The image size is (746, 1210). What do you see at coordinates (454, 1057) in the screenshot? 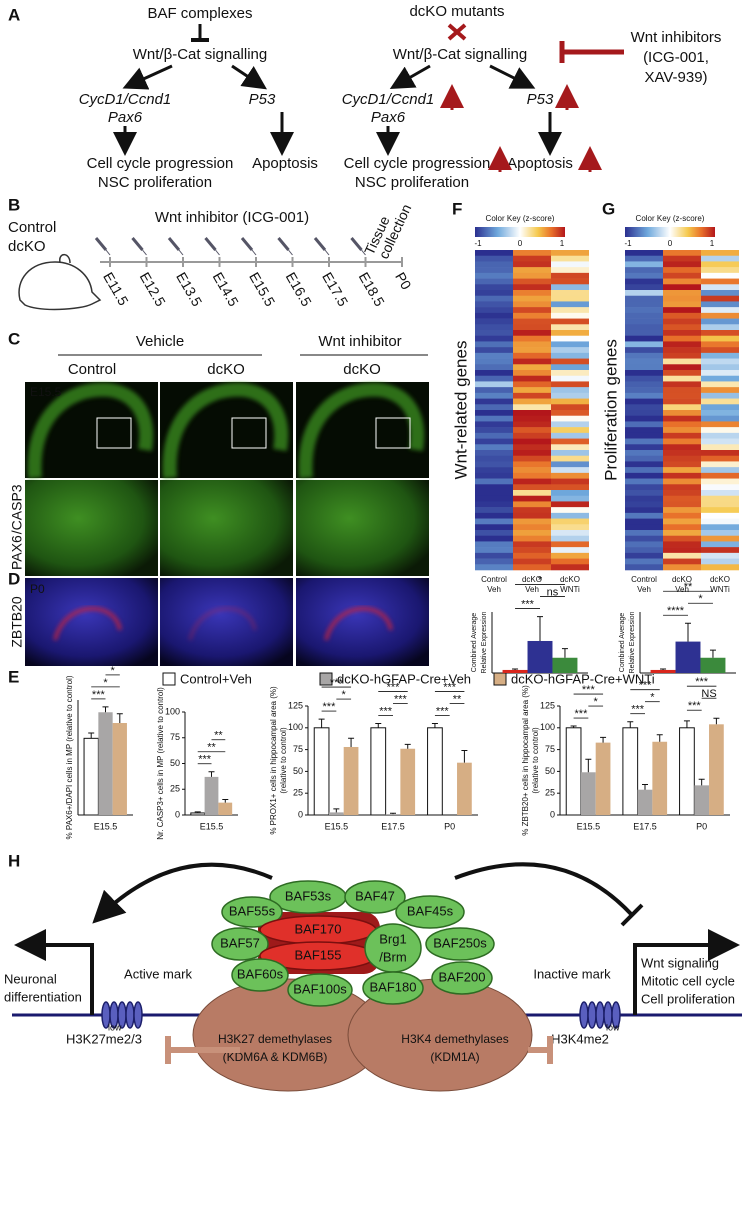
I see `enzyme: (KDM1A)` at bounding box center [454, 1057].